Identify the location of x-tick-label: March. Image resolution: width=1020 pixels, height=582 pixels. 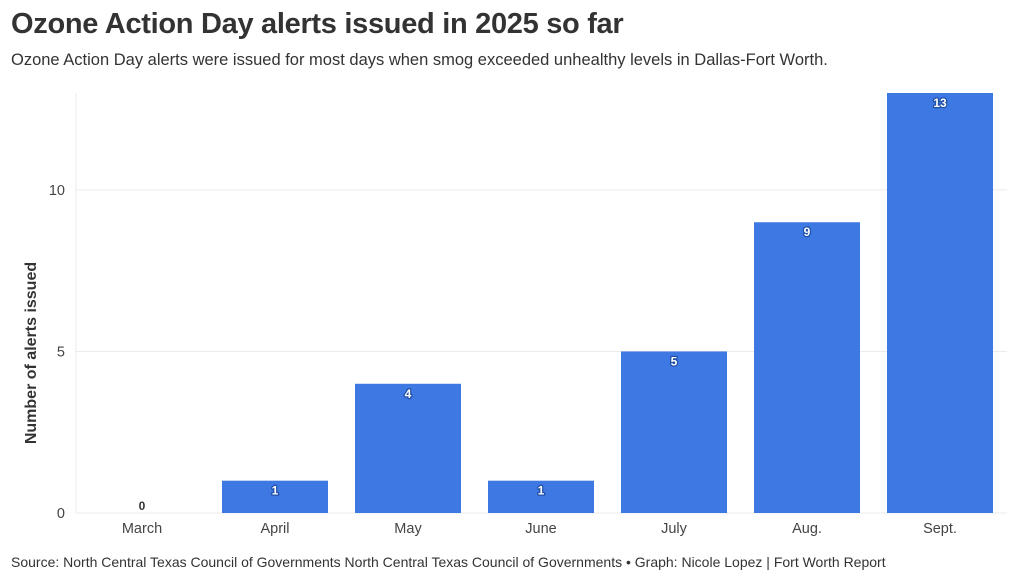
(142, 529).